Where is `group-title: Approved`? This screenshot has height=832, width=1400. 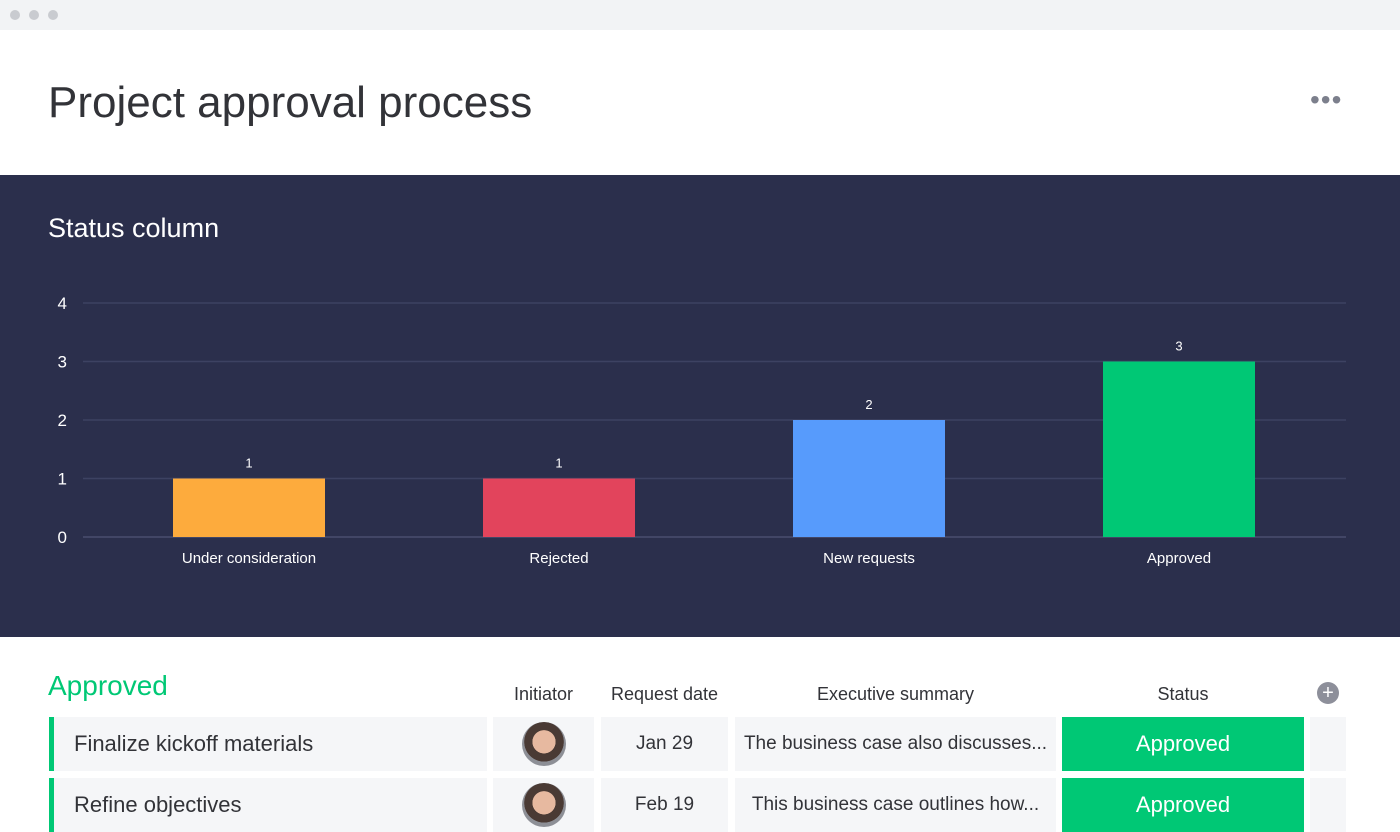 group-title: Approved is located at coordinates (108, 685).